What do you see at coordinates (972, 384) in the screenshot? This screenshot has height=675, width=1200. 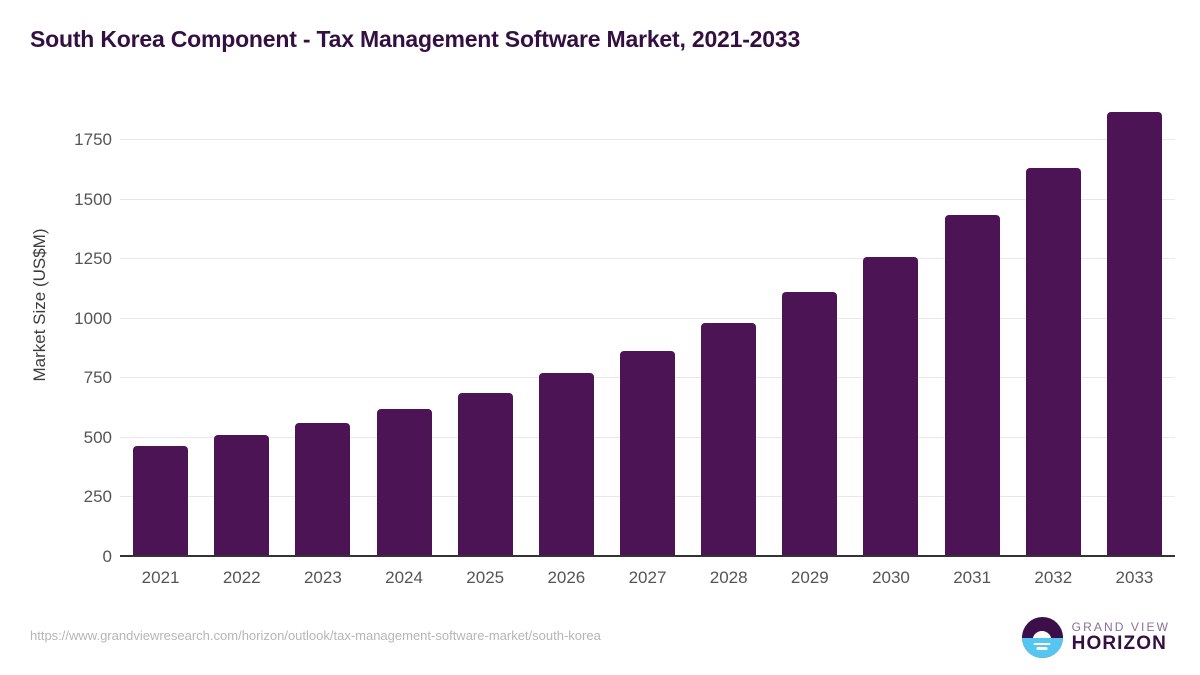 I see `bar-2031` at bounding box center [972, 384].